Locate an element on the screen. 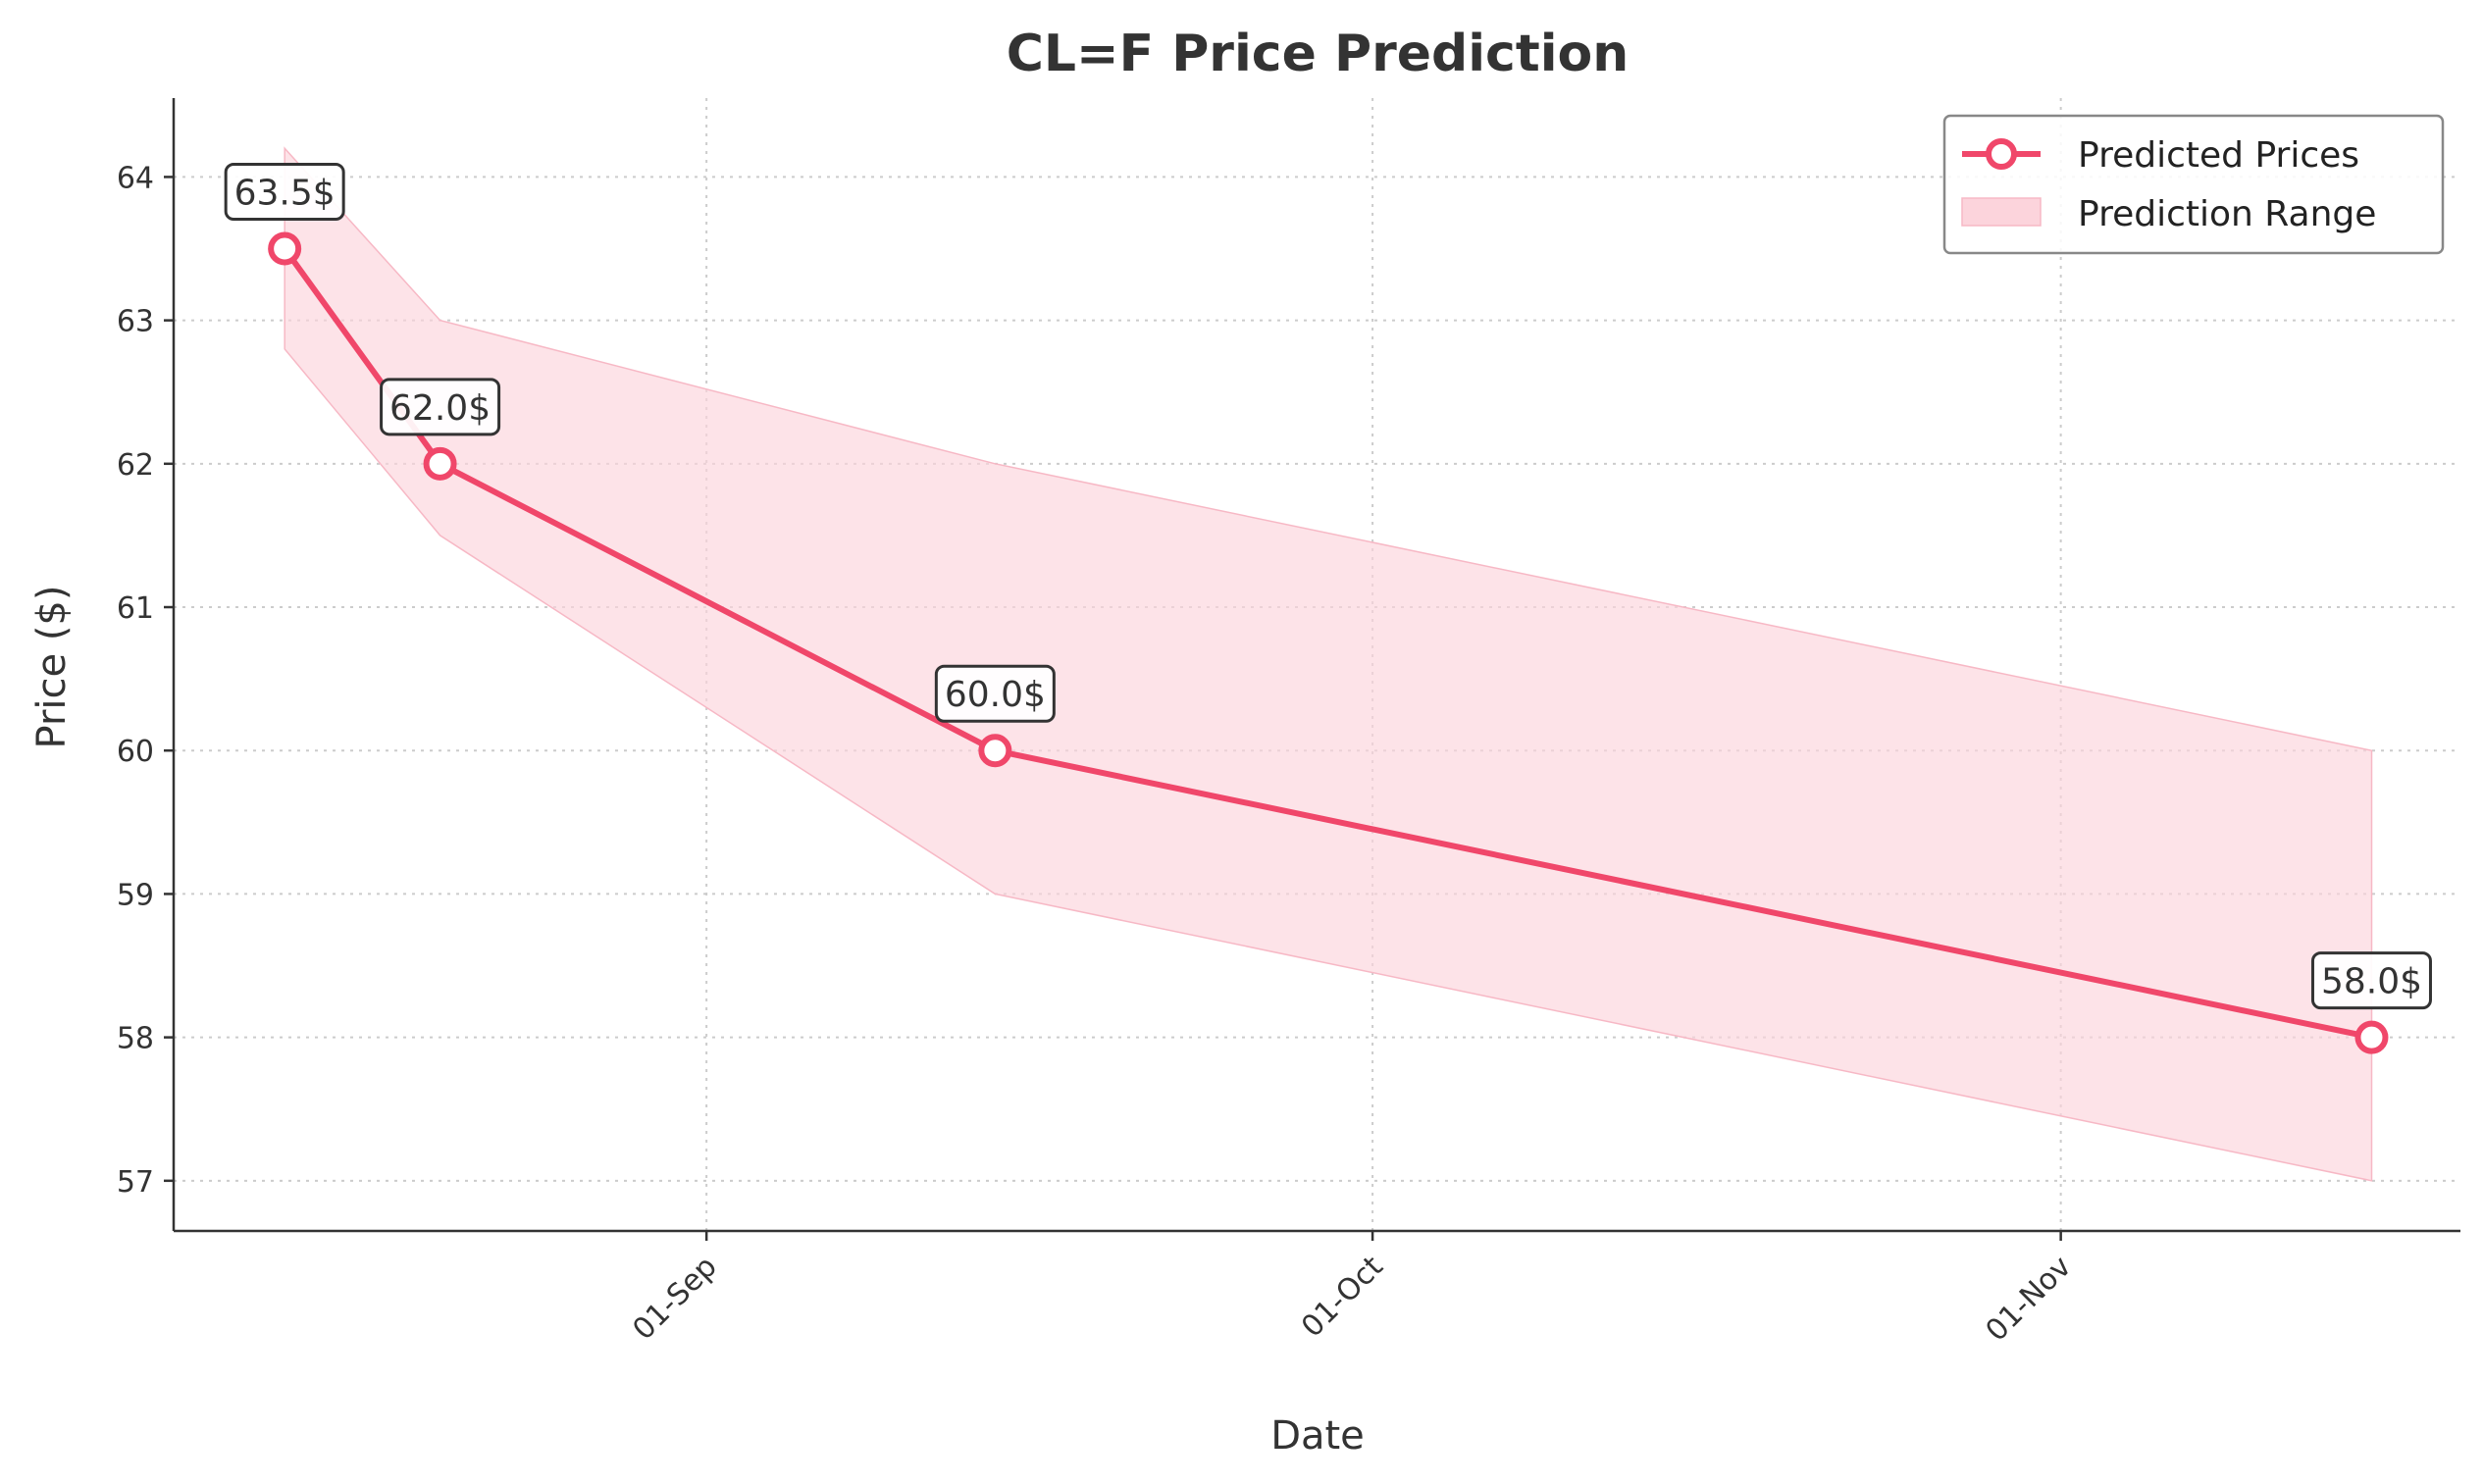 This screenshot has height=1484, width=2483. legend-box is located at coordinates (2193, 184).